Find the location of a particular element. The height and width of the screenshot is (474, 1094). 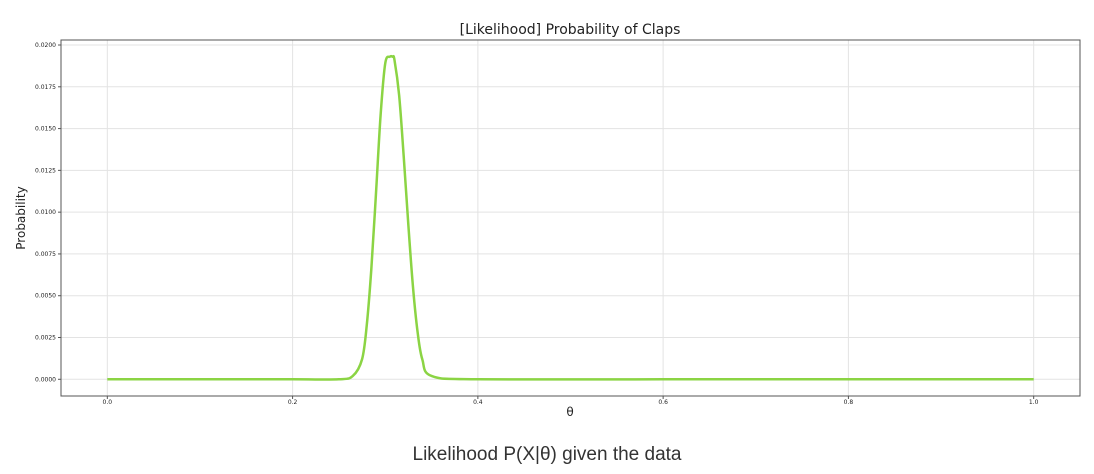

x-tick-label: 0.8 is located at coordinates (849, 402).